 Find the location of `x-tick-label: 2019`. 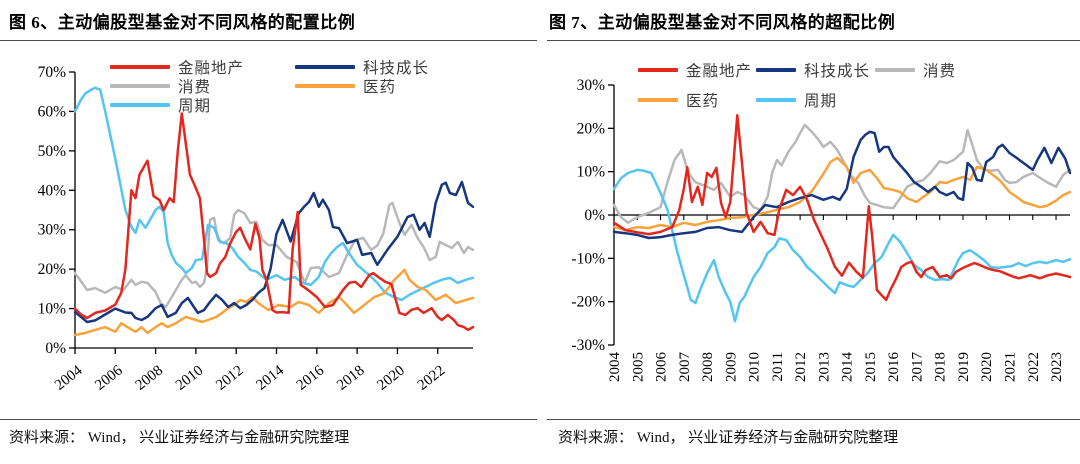

x-tick-label: 2019 is located at coordinates (964, 367).